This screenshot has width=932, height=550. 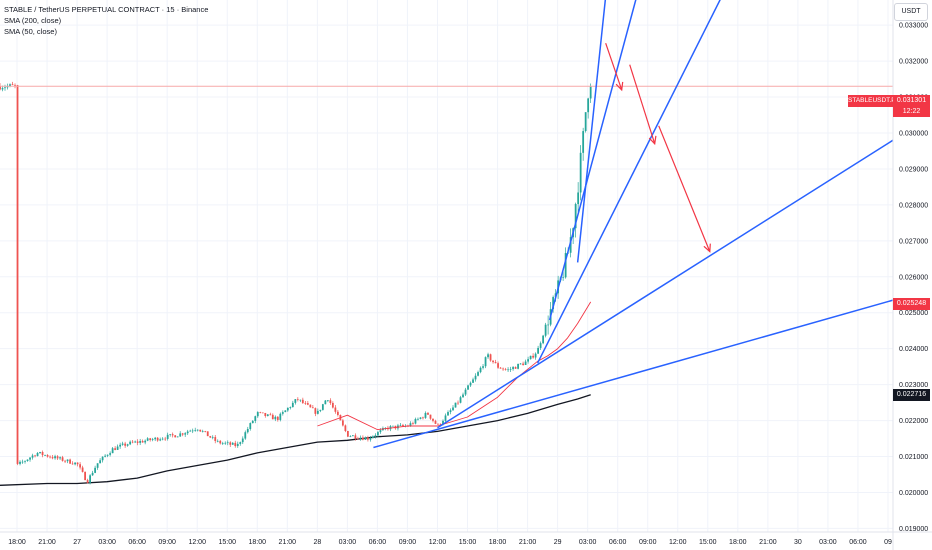 I want to click on legend-sma50: SMA (50, close), so click(x=30, y=31).